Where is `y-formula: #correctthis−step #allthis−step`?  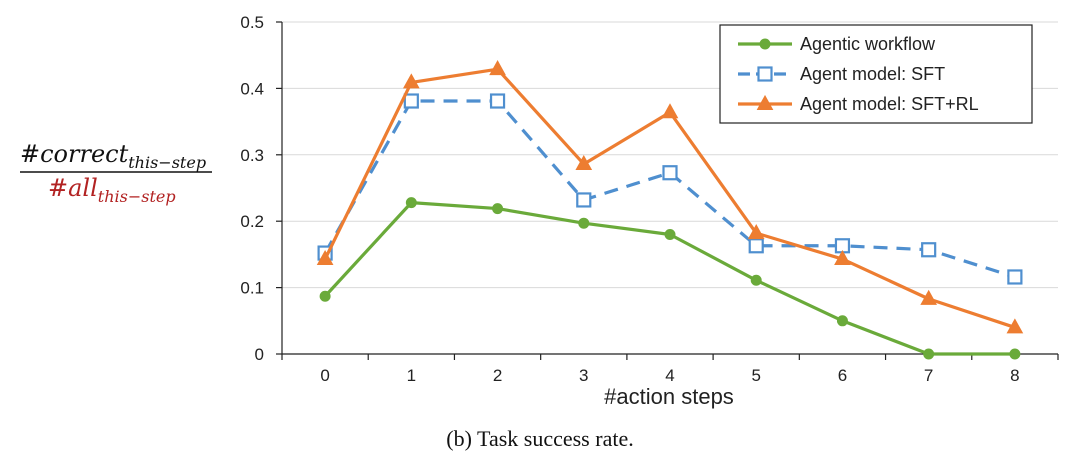
y-formula: #correctthis−step #allthis−step is located at coordinates (116, 173).